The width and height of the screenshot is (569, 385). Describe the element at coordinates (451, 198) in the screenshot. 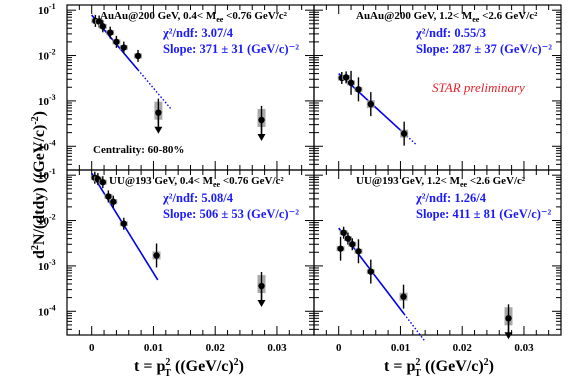

I see `fit-chi2: χ²/ndf: 1.26/4` at that location.